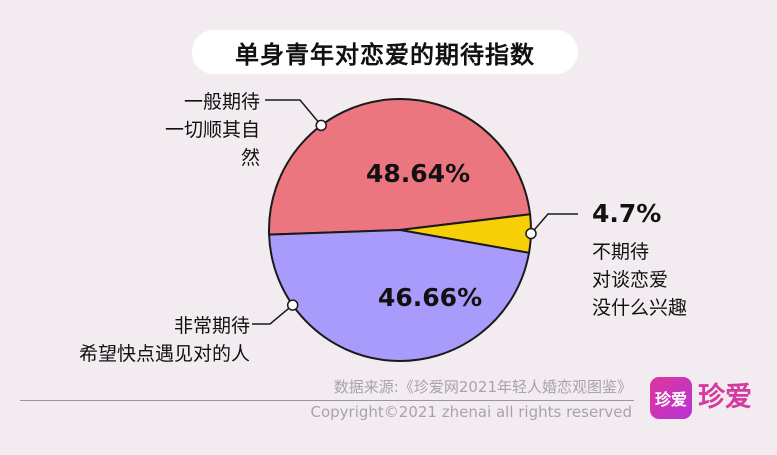 Image resolution: width=777 pixels, height=455 pixels. What do you see at coordinates (418, 173) in the screenshot?
I see `slice-value-expected-normal: 48.64%` at bounding box center [418, 173].